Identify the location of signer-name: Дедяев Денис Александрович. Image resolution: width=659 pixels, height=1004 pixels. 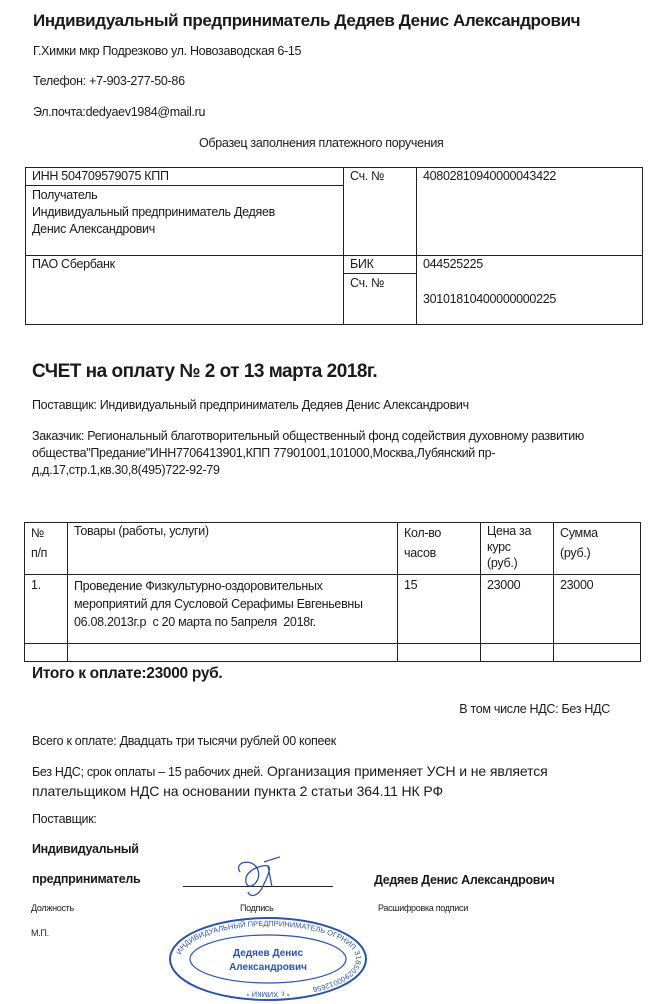
(464, 880).